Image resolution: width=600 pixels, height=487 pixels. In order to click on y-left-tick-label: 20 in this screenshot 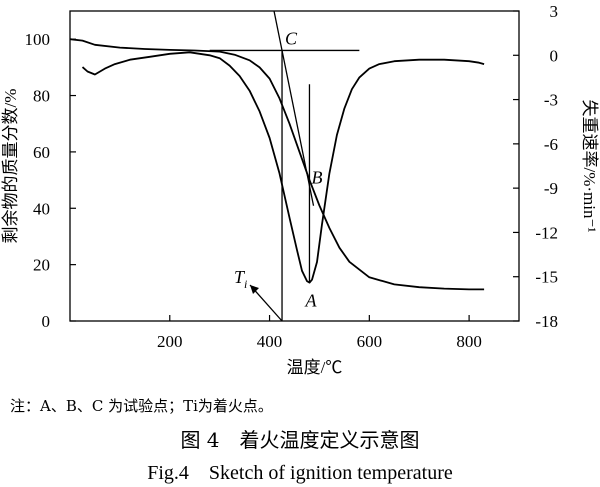, I will do `click(41, 265)`.